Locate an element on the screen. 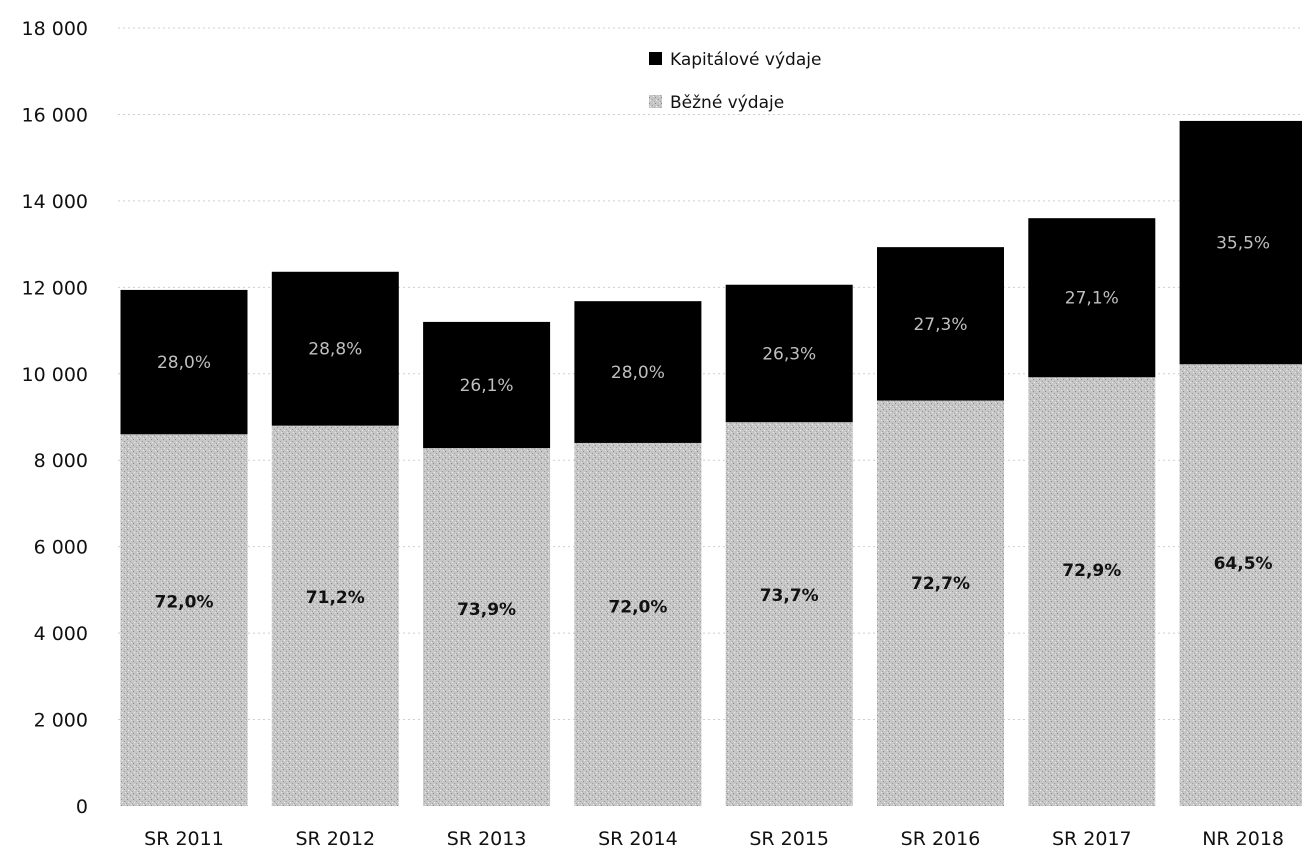  y-tick-label: 0 is located at coordinates (82, 807).